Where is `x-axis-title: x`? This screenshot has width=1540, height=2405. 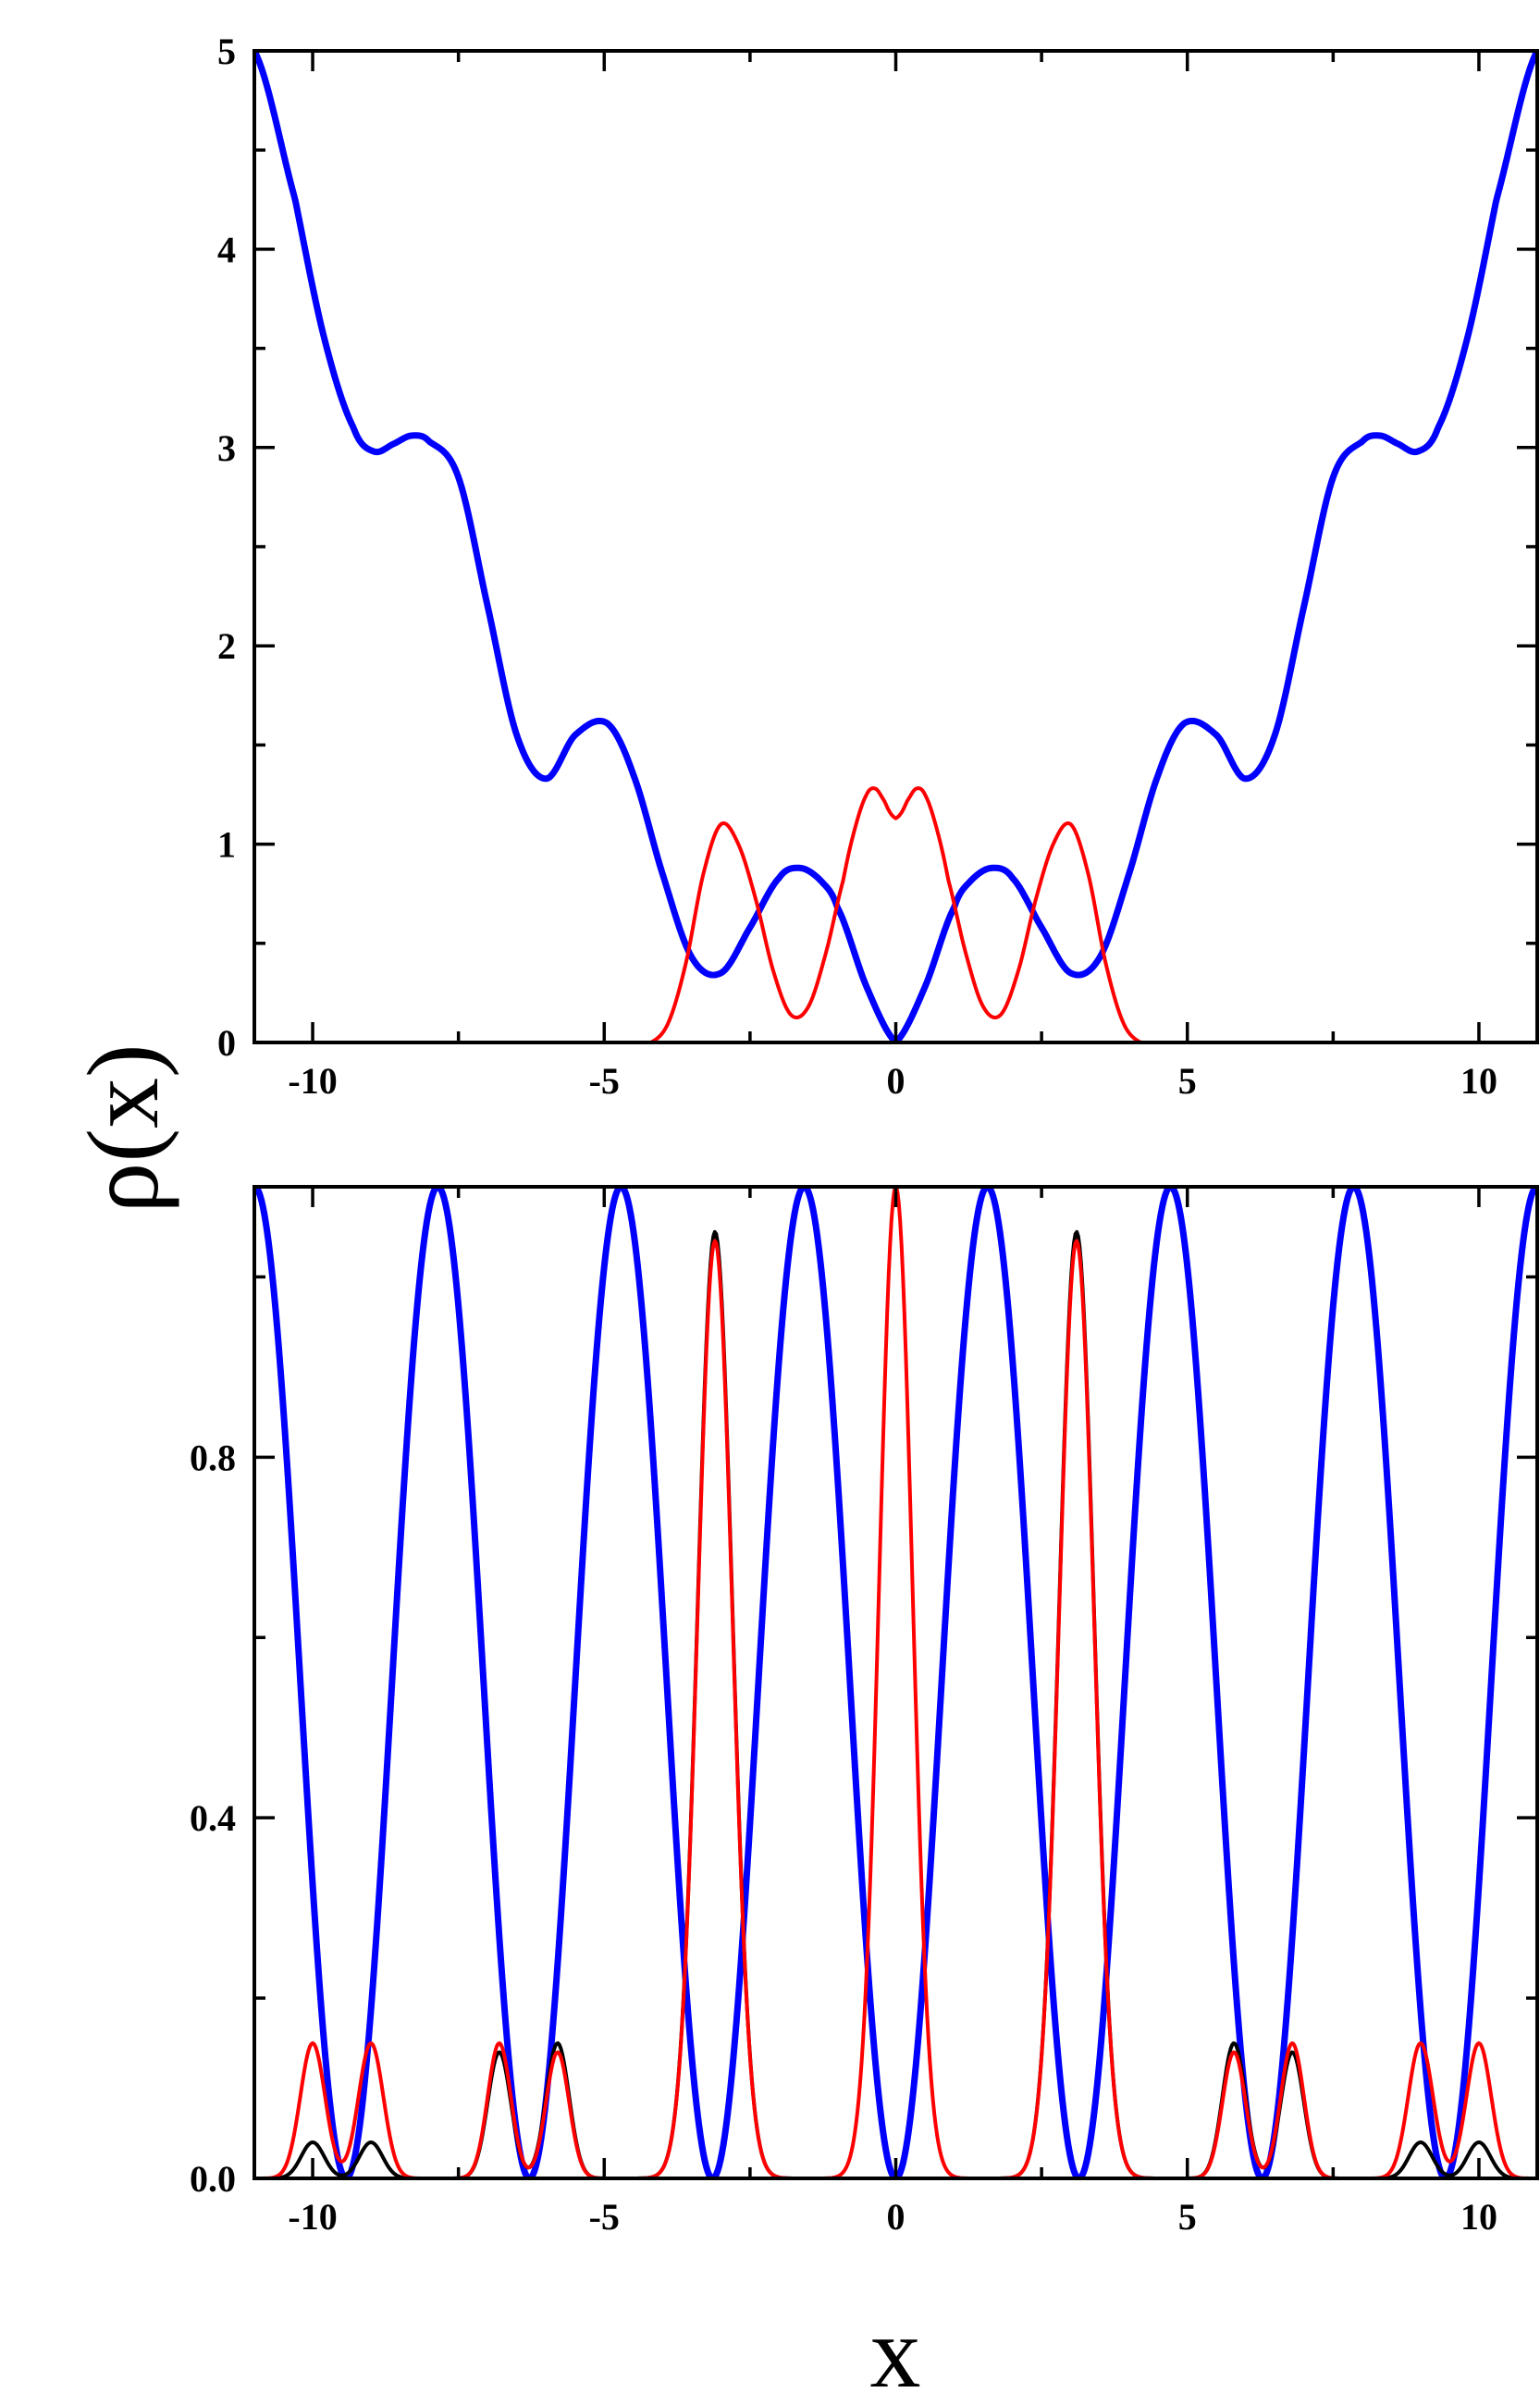 x-axis-title: x is located at coordinates (896, 2351).